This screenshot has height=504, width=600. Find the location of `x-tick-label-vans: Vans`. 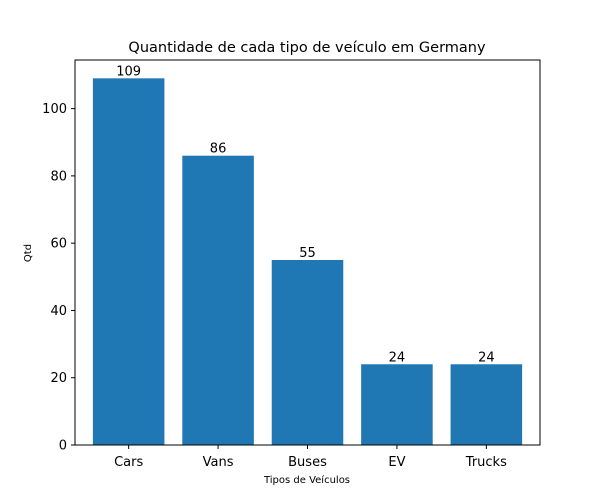

x-tick-label-vans: Vans is located at coordinates (218, 462).